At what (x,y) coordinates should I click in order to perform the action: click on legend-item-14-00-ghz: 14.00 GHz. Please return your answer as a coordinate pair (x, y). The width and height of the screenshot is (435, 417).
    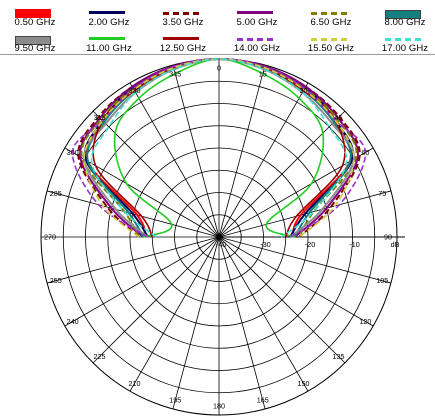
    Looking at the image, I should click on (258, 43).